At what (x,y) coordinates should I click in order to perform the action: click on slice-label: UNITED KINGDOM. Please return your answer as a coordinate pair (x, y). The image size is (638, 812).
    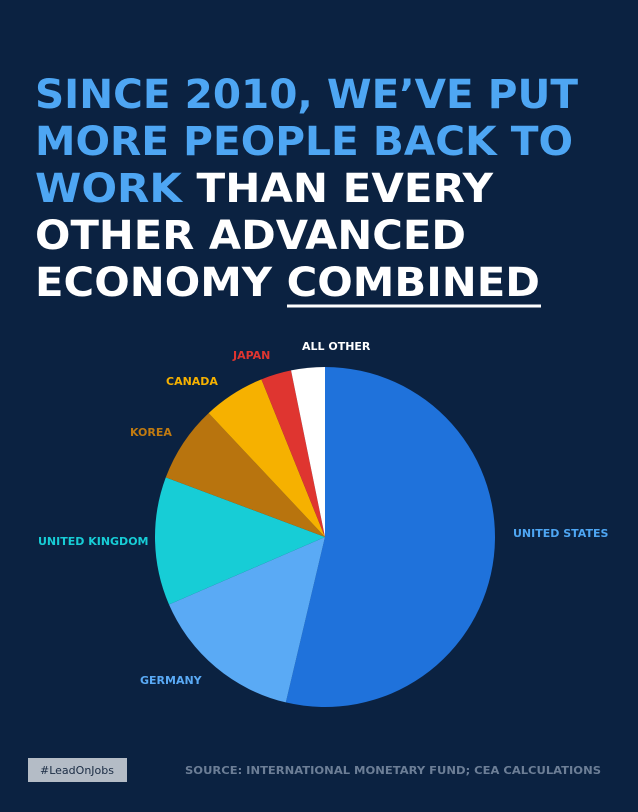
    Looking at the image, I should click on (93, 541).